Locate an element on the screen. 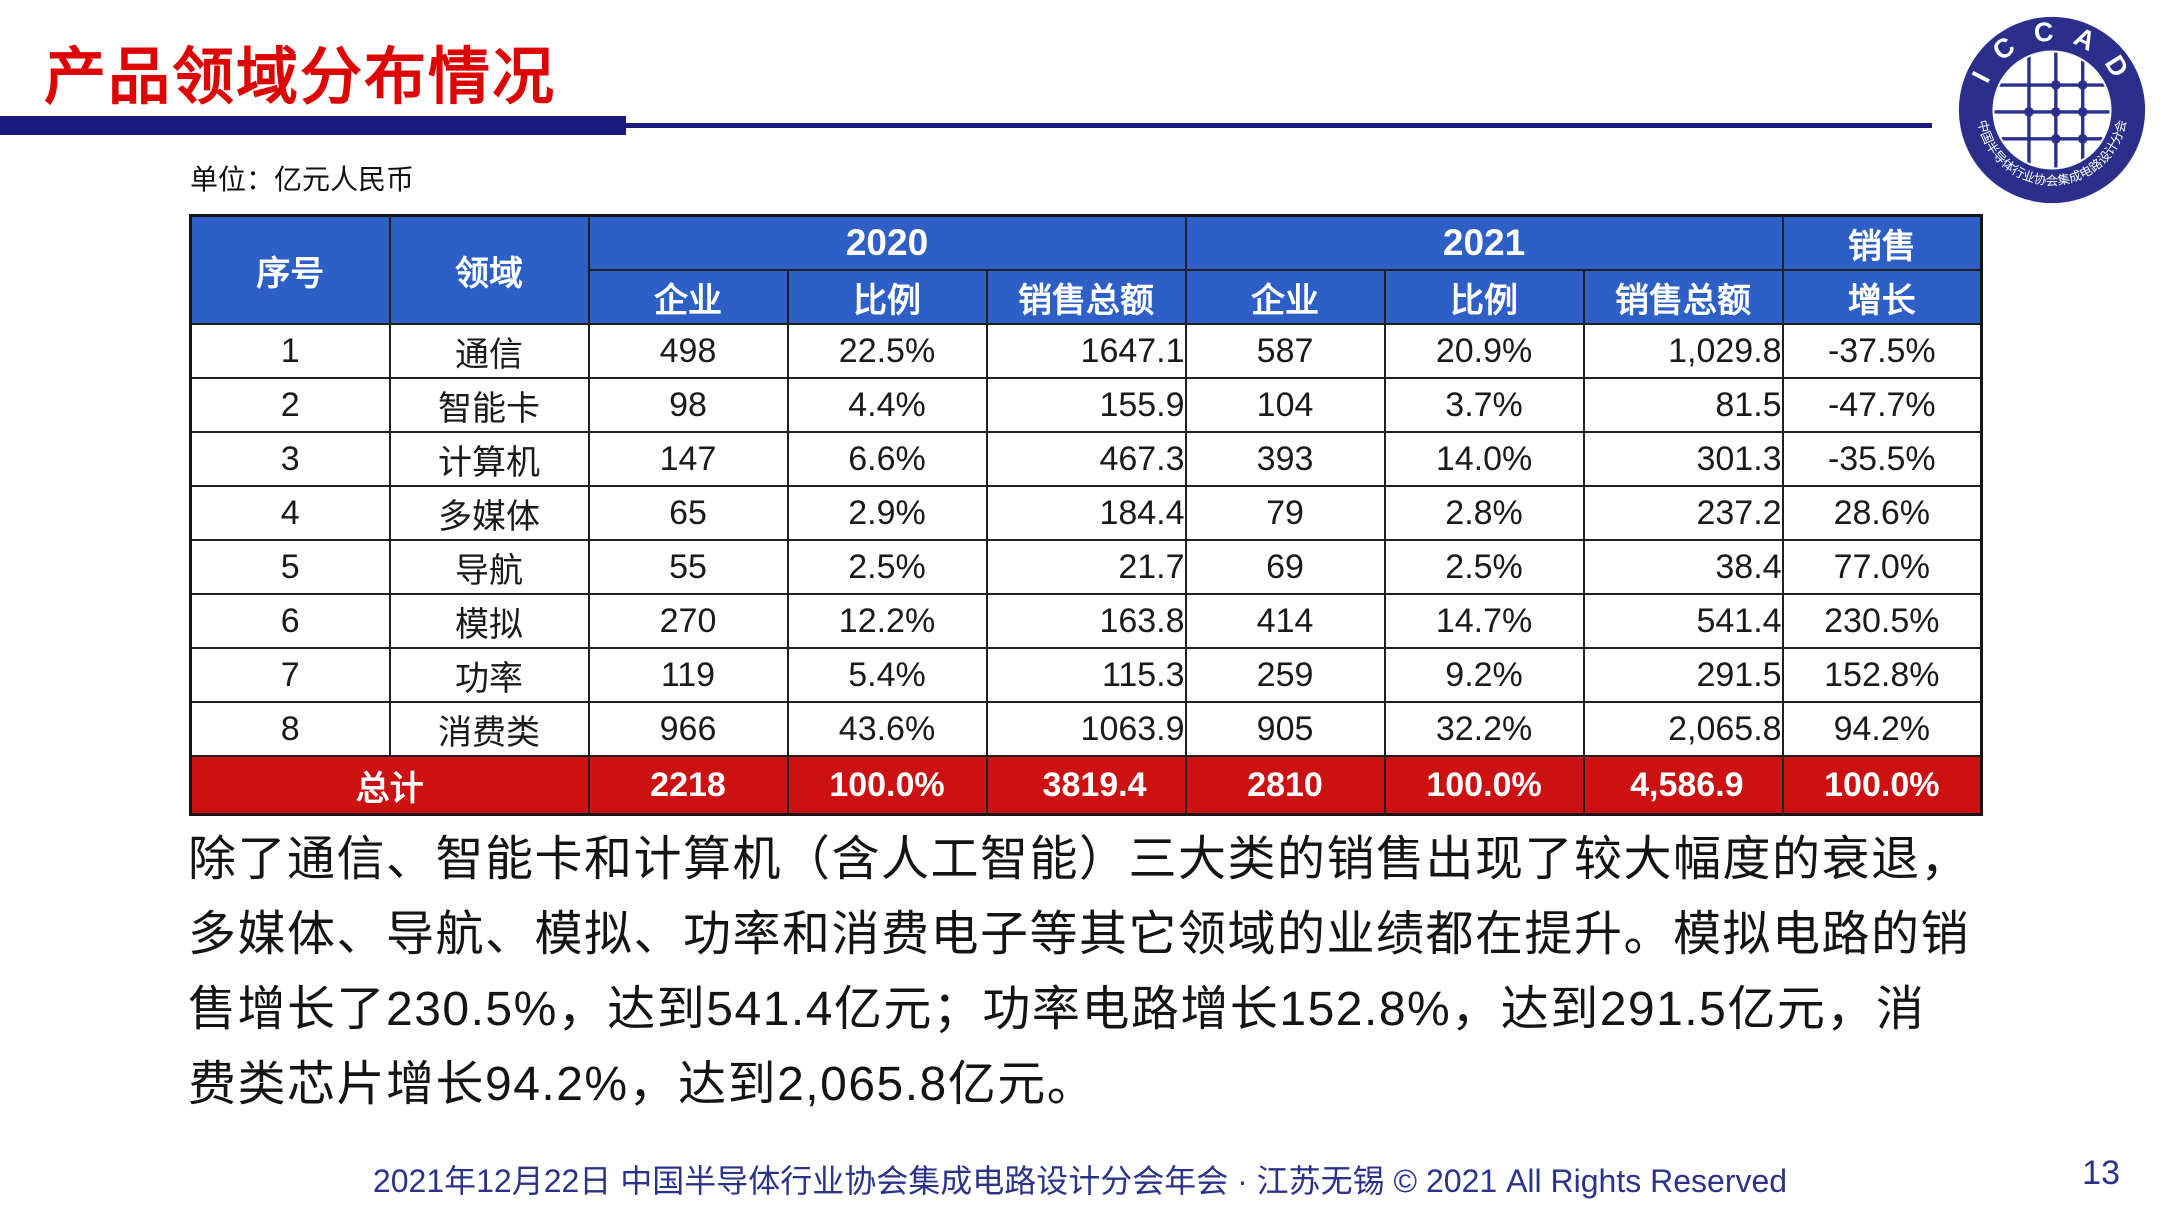 The height and width of the screenshot is (1216, 2160). cell-2020-sales: 467.3 is located at coordinates (1086, 459).